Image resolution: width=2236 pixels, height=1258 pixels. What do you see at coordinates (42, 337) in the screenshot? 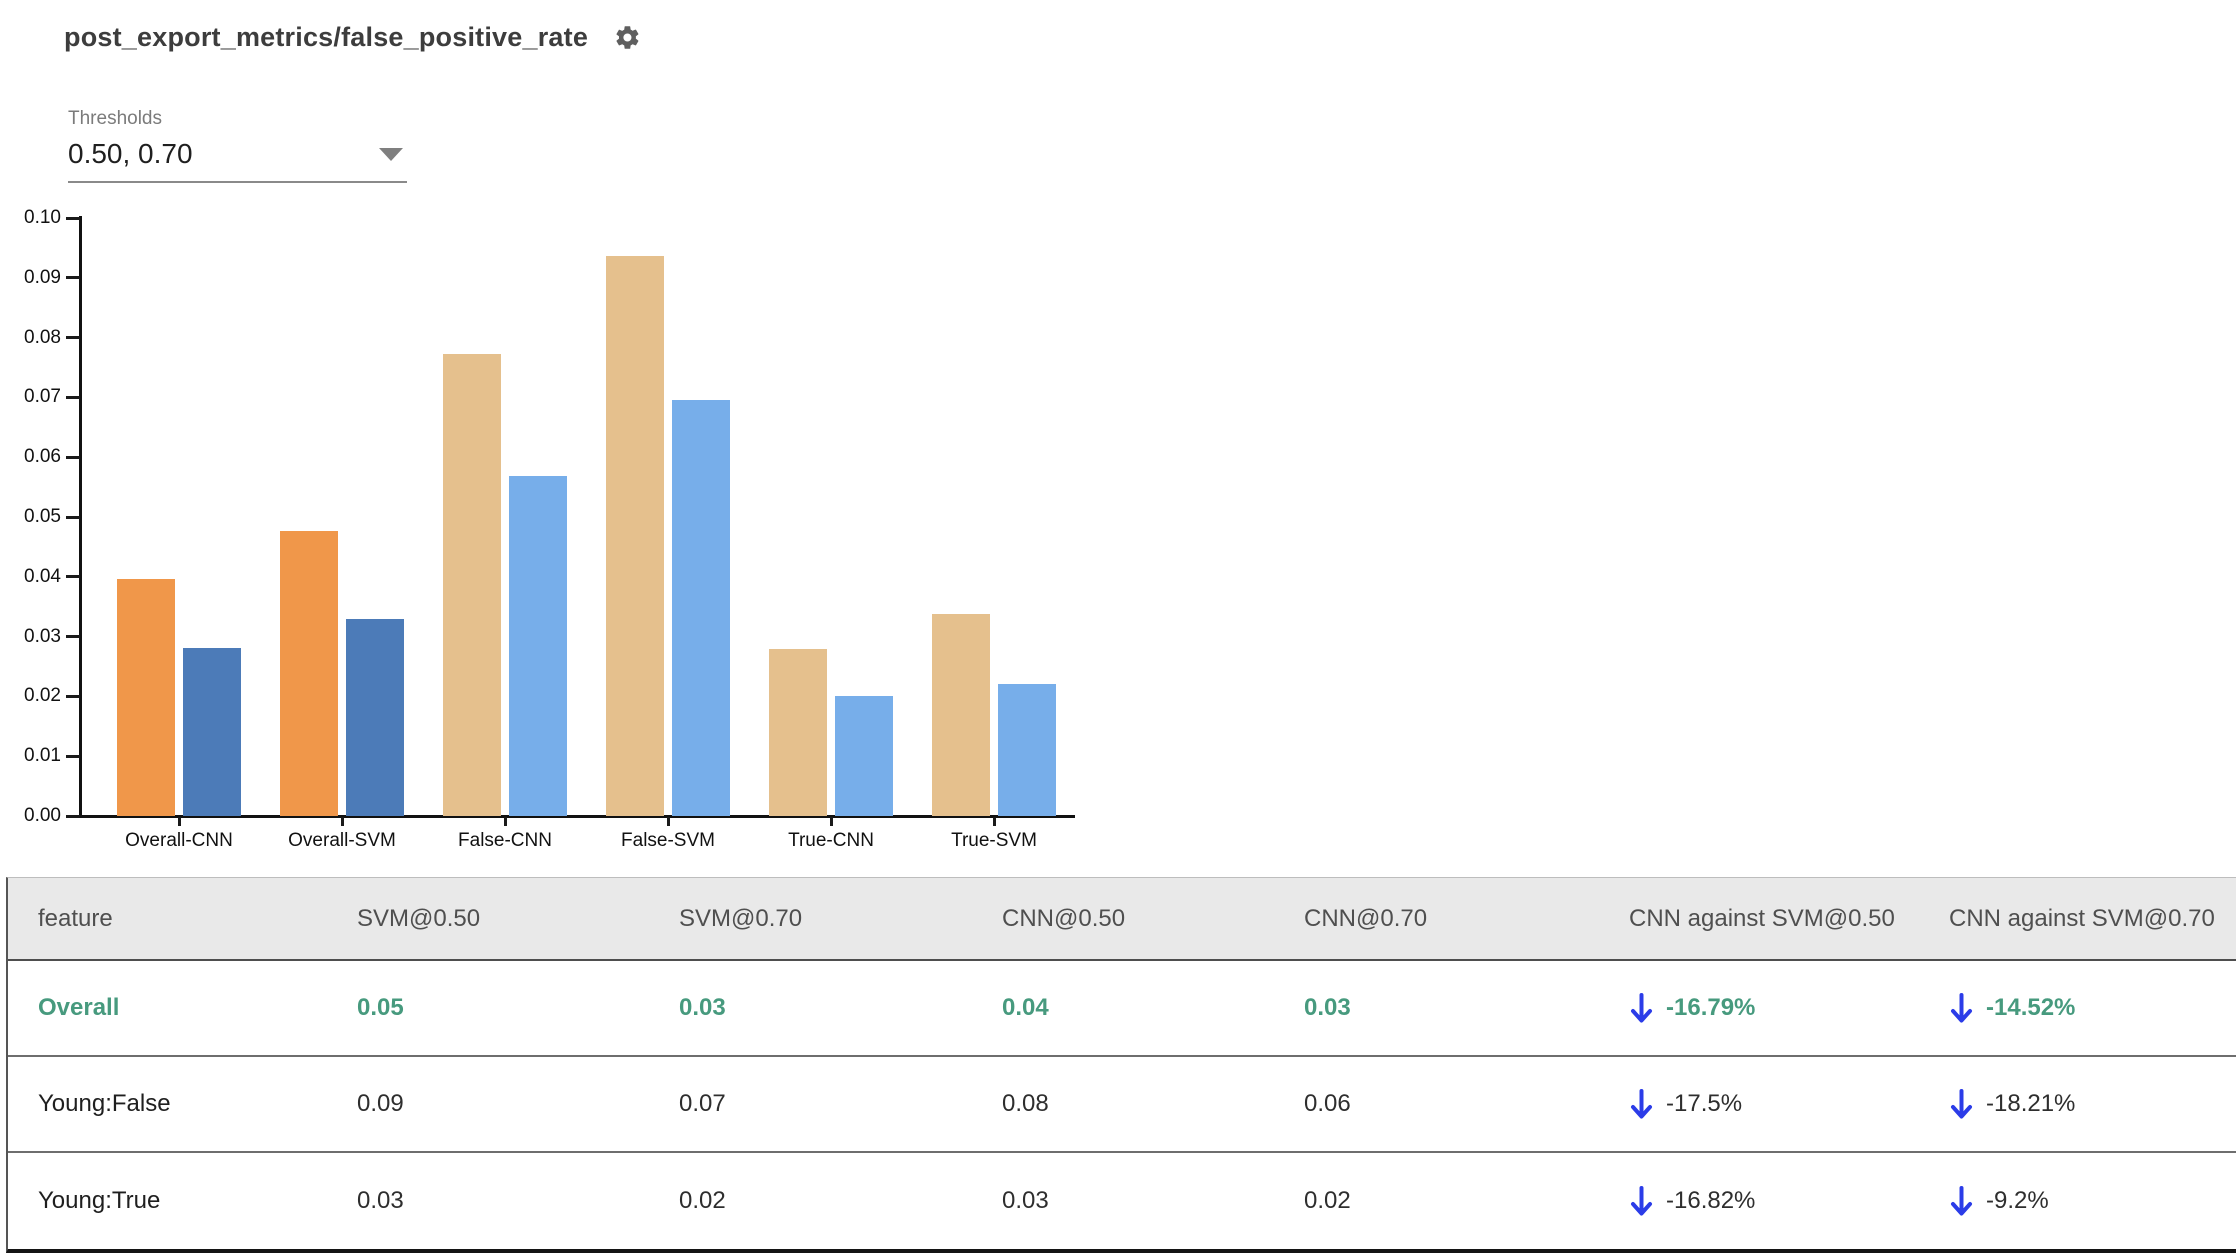
I see `y-axis-tick-label: 0.08` at bounding box center [42, 337].